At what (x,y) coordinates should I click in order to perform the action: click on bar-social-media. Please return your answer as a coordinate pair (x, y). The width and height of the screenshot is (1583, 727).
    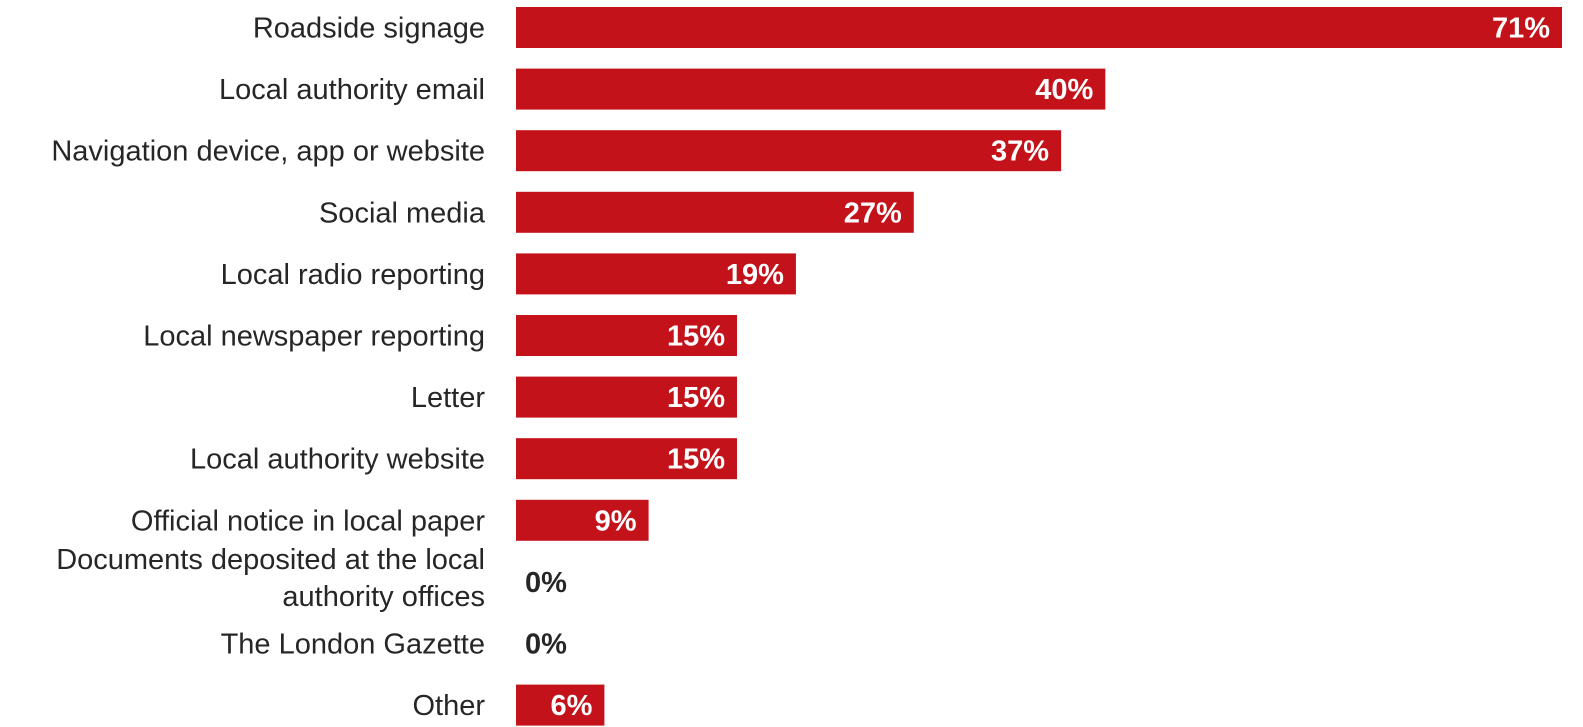
    Looking at the image, I should click on (715, 212).